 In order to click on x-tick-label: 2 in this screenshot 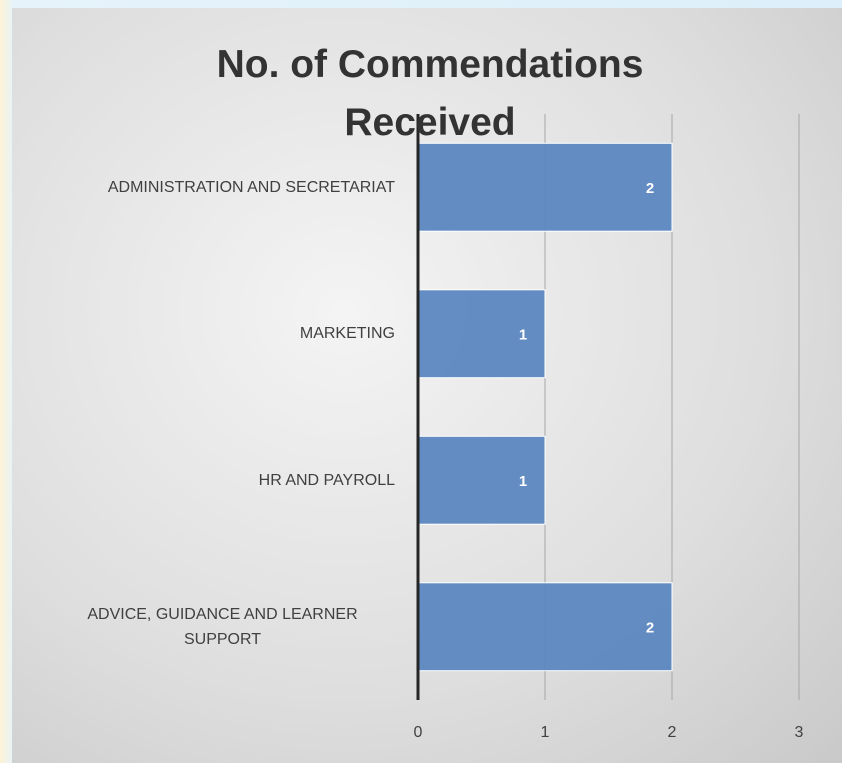, I will do `click(672, 732)`.